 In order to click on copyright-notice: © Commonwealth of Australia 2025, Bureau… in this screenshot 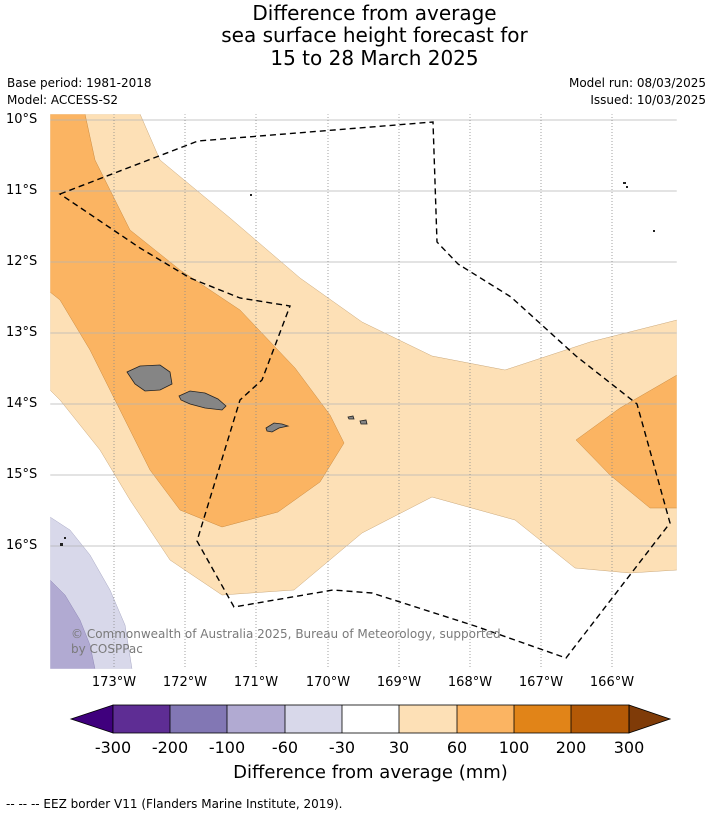, I will do `click(286, 641)`.